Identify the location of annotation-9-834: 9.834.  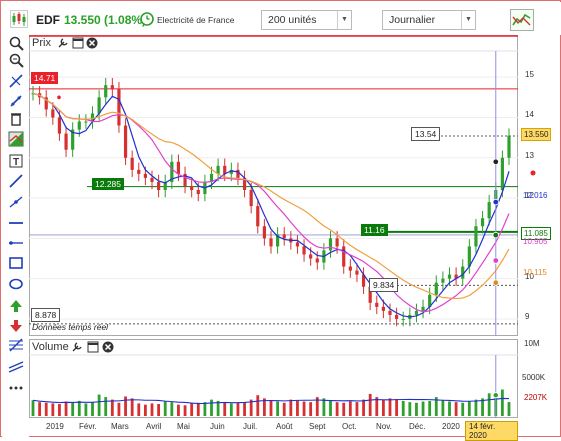
(384, 285).